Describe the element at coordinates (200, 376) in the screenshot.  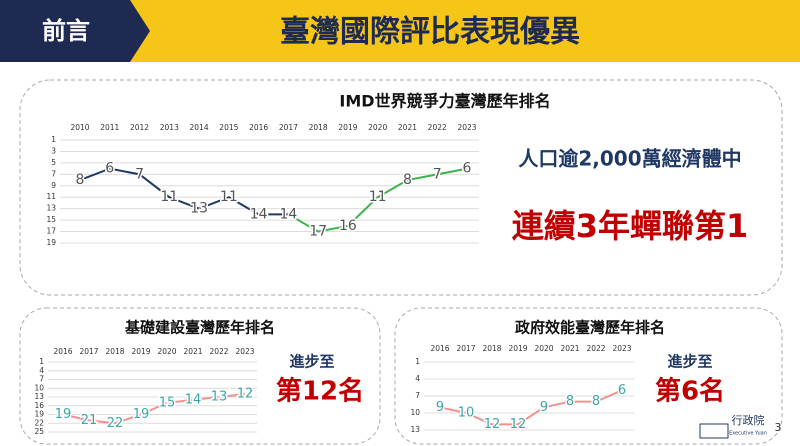
I see `panel` at that location.